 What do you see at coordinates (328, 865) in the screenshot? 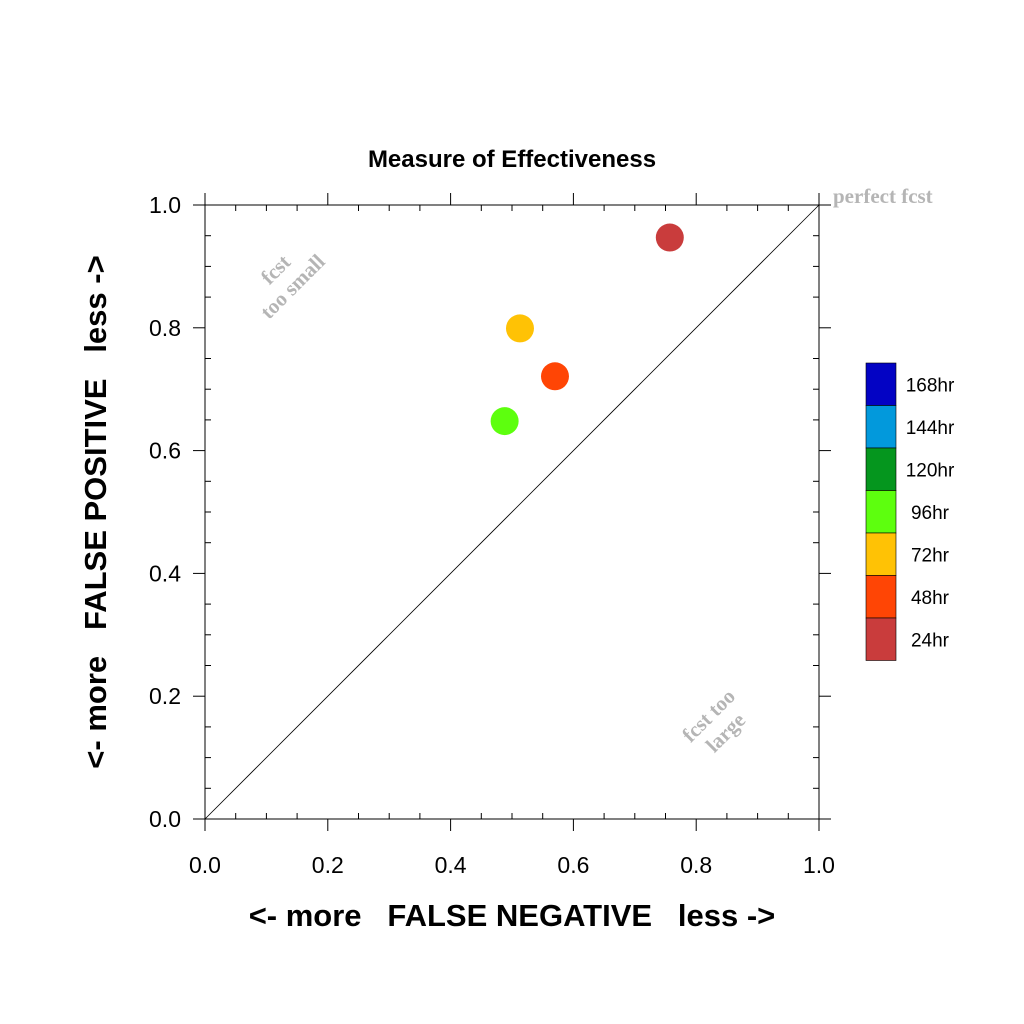
I see `x-tick-label: 0.2` at bounding box center [328, 865].